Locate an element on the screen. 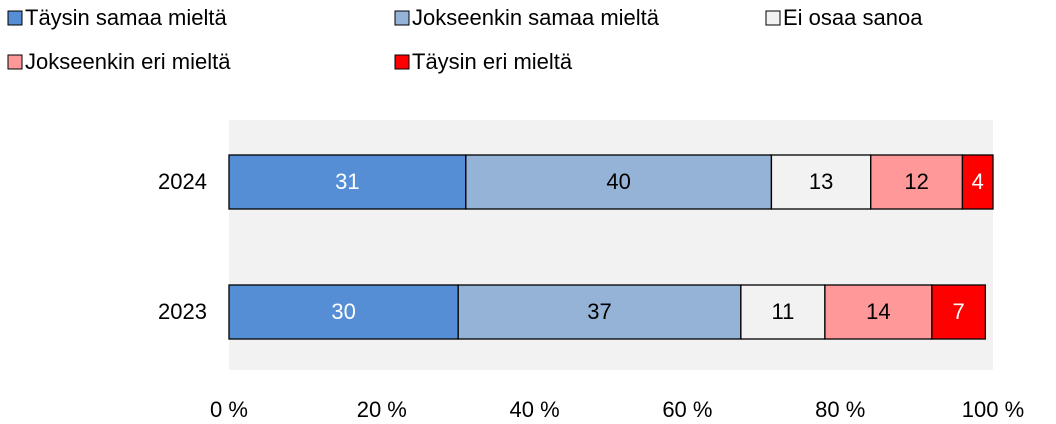 The height and width of the screenshot is (424, 1056). data-label: 40 is located at coordinates (618, 181).